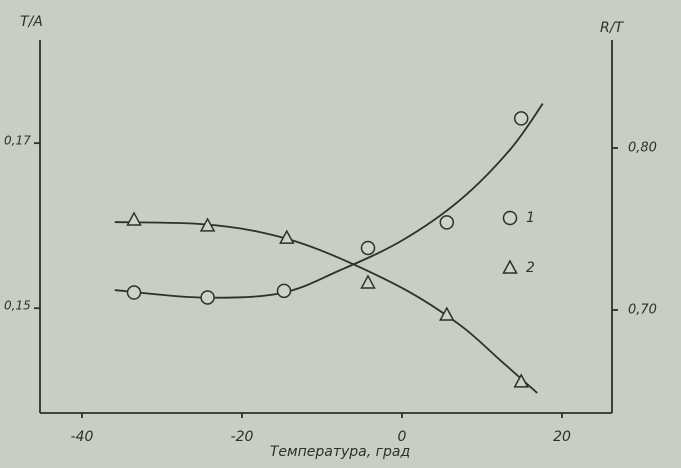  Describe the element at coordinates (642, 148) in the screenshot. I see `y2-tick-label: 0,80` at that location.